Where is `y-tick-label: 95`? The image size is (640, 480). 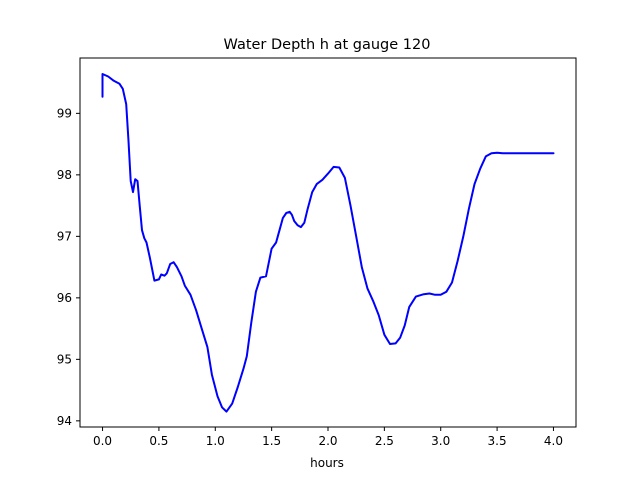 y-tick-label: 95 is located at coordinates (64, 359).